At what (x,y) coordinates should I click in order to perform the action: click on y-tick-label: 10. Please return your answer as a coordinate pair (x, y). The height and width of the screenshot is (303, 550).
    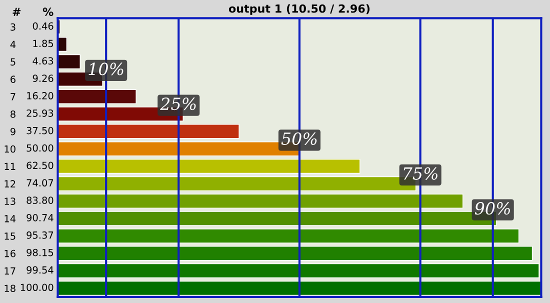
    Looking at the image, I should click on (10, 149).